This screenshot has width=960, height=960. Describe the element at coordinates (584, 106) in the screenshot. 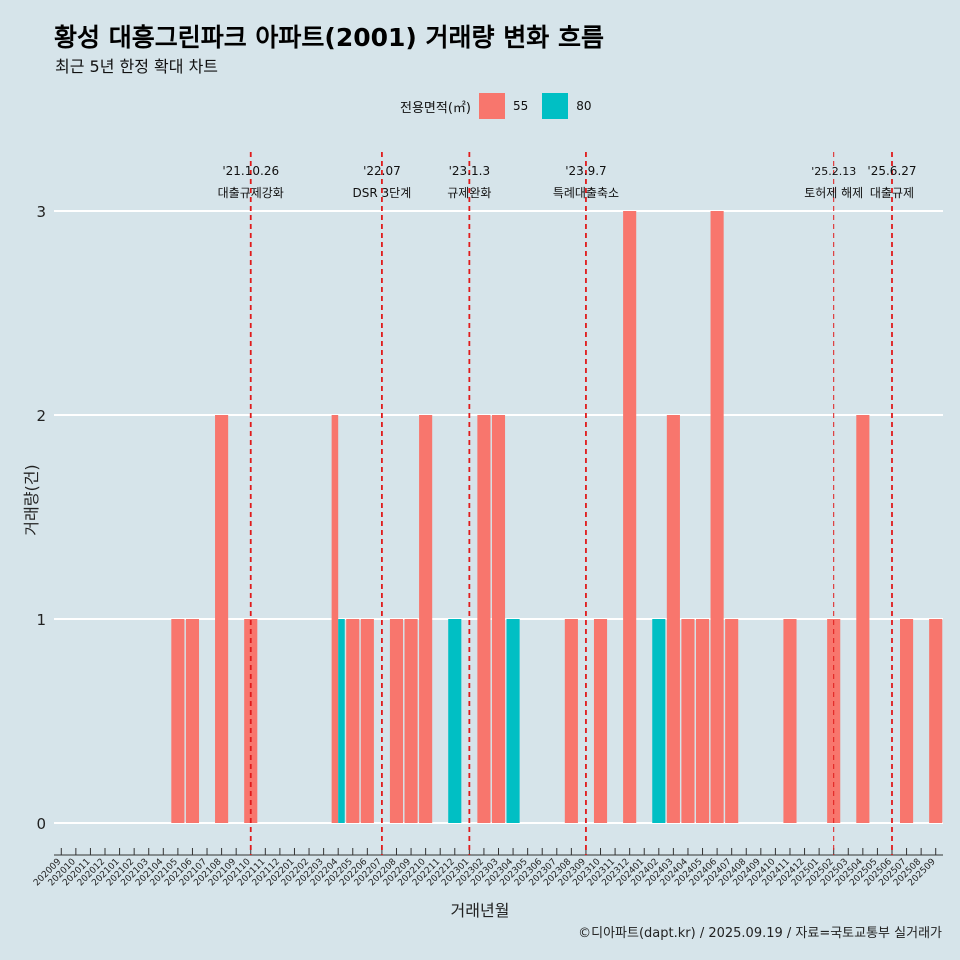

I see `legend-label-80: 80` at that location.